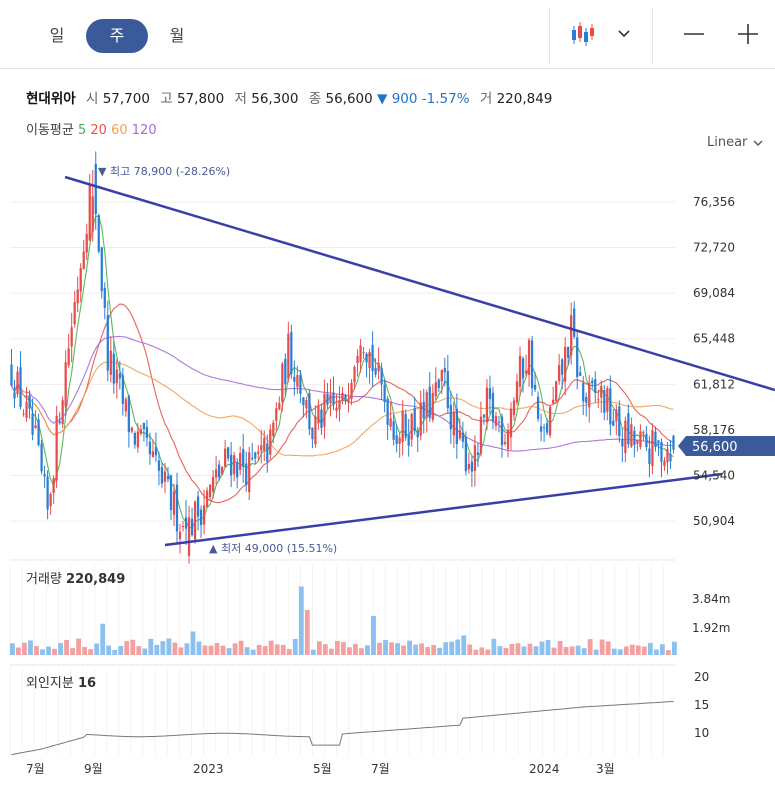 The image size is (775, 806). I want to click on scale-mode-button: Linear, so click(735, 142).